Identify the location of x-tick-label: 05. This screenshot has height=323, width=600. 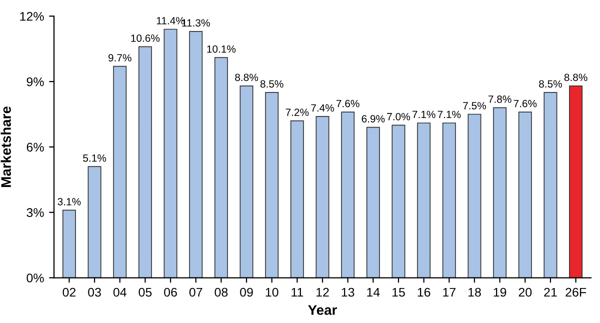
(145, 292).